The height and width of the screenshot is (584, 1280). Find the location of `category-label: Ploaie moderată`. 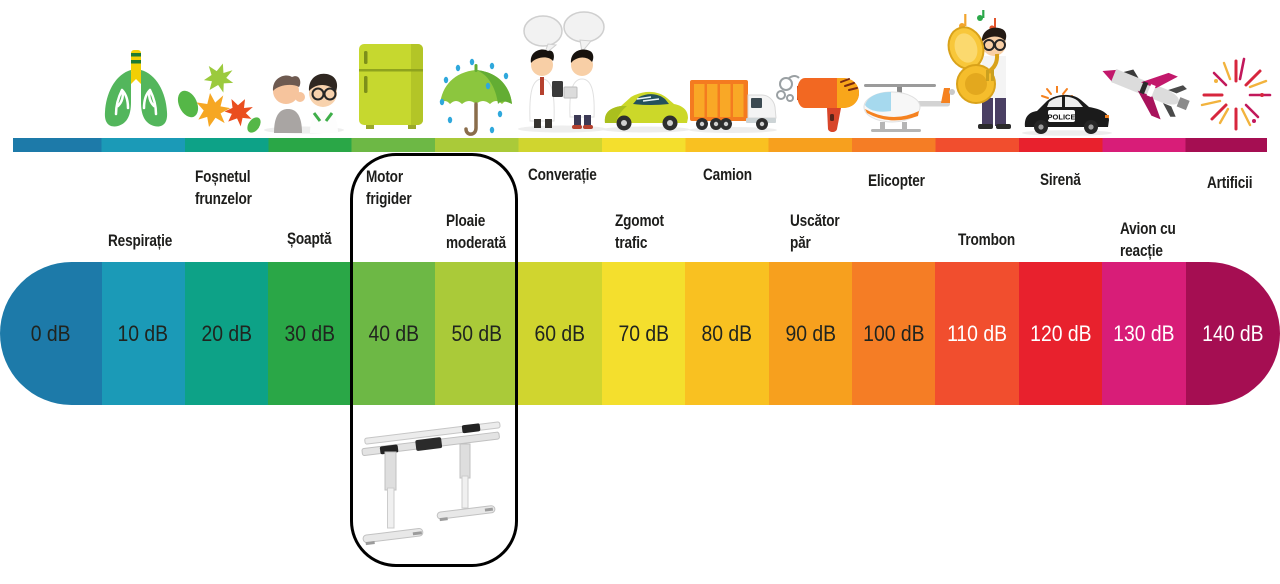

category-label: Ploaie moderată is located at coordinates (476, 231).